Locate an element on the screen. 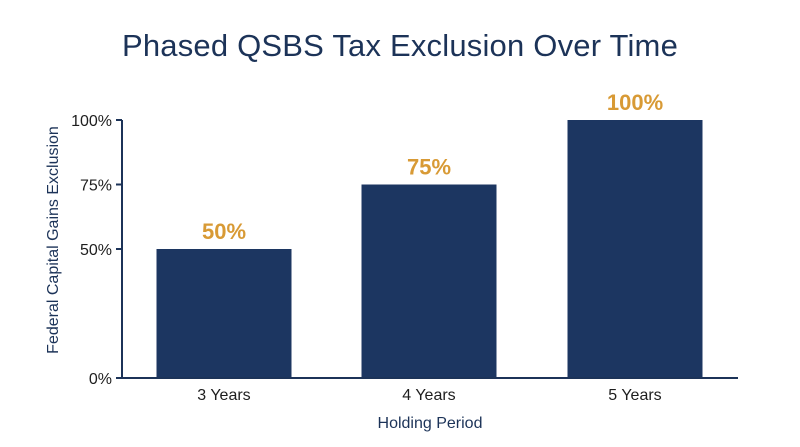  x-tick-label: 5 Years is located at coordinates (634, 395).